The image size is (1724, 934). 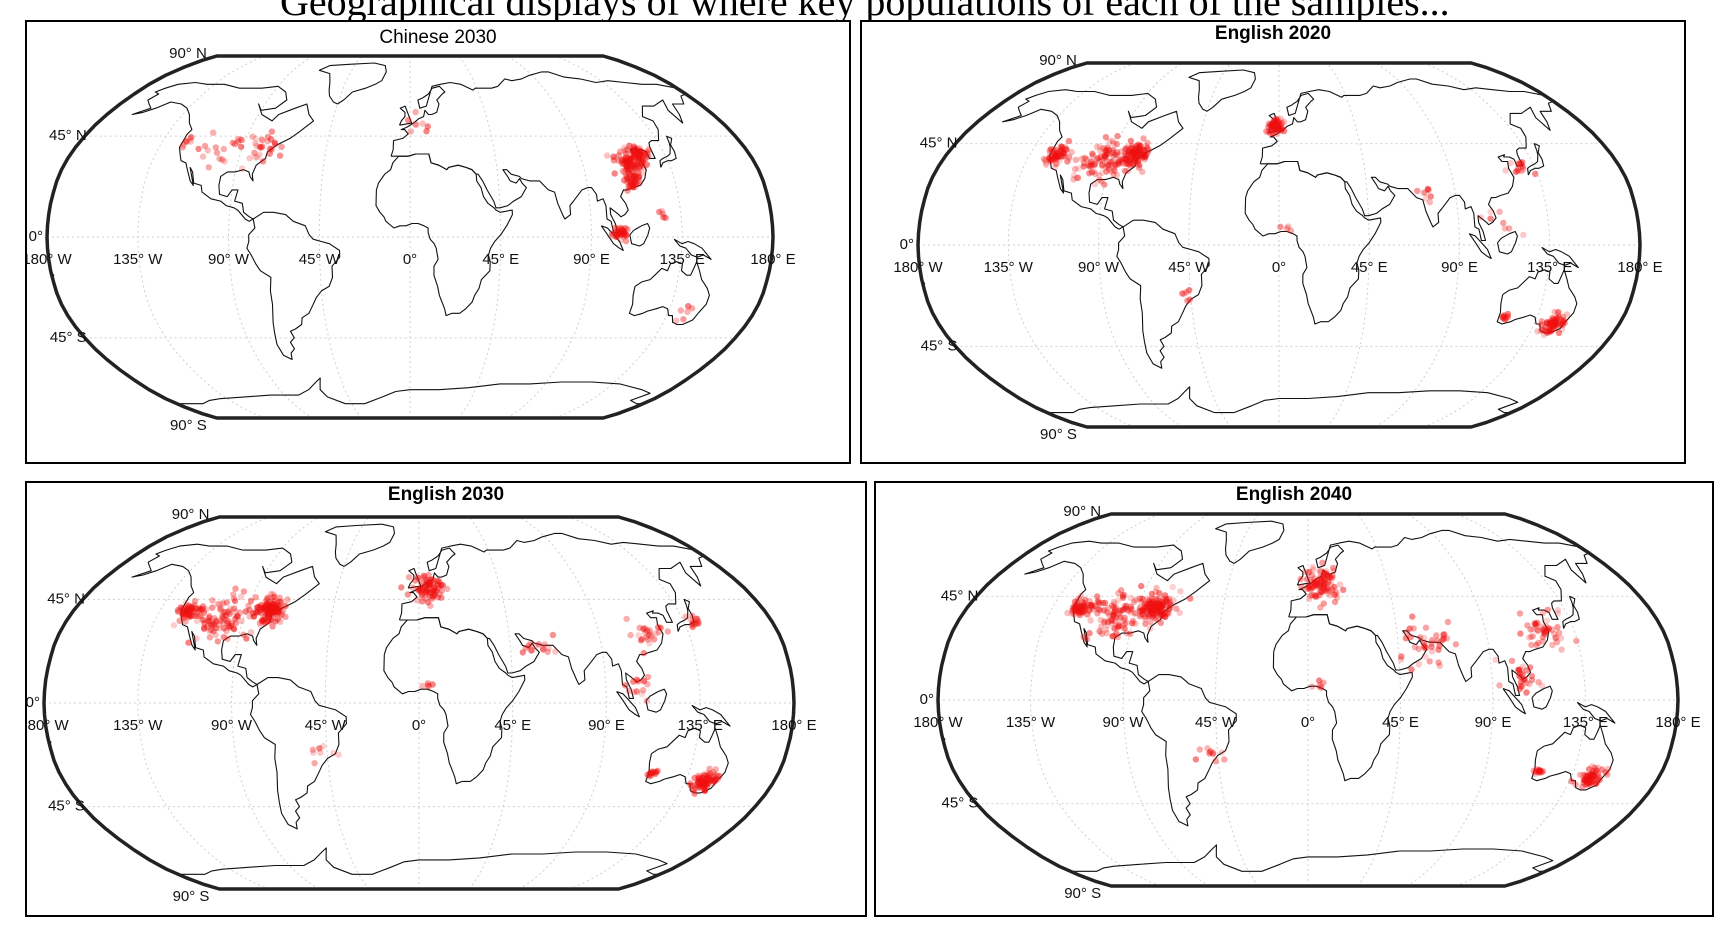 What do you see at coordinates (606, 725) in the screenshot?
I see `longitude-label: 90° E` at bounding box center [606, 725].